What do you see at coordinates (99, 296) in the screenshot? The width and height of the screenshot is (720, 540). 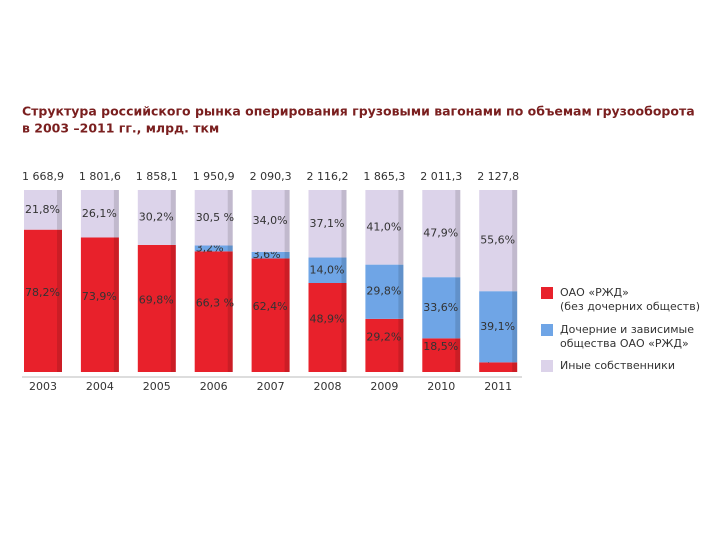 I see `value-label: 73,9%` at bounding box center [99, 296].